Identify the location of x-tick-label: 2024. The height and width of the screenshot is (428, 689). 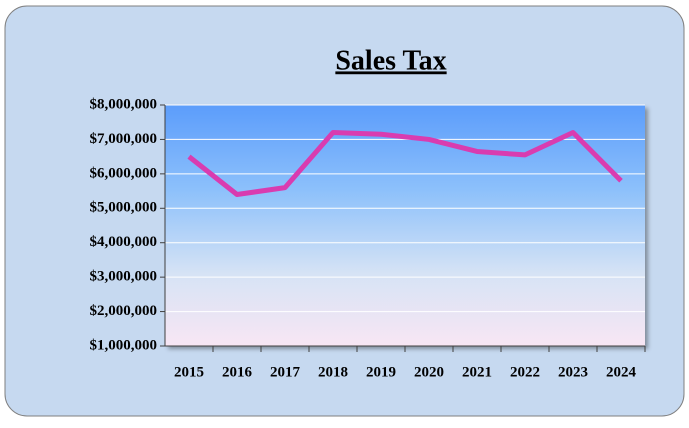
(621, 372).